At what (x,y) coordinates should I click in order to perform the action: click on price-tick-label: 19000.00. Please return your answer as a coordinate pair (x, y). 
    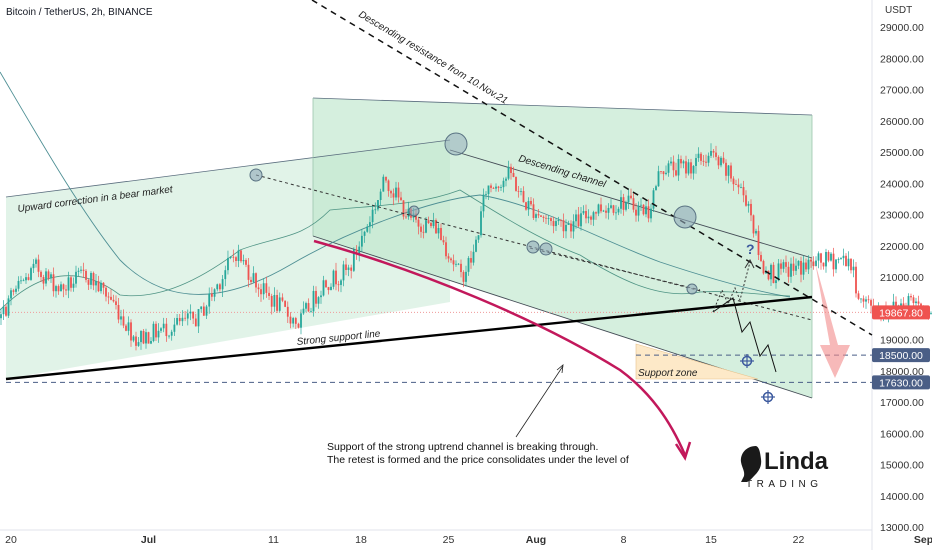
    Looking at the image, I should click on (902, 341).